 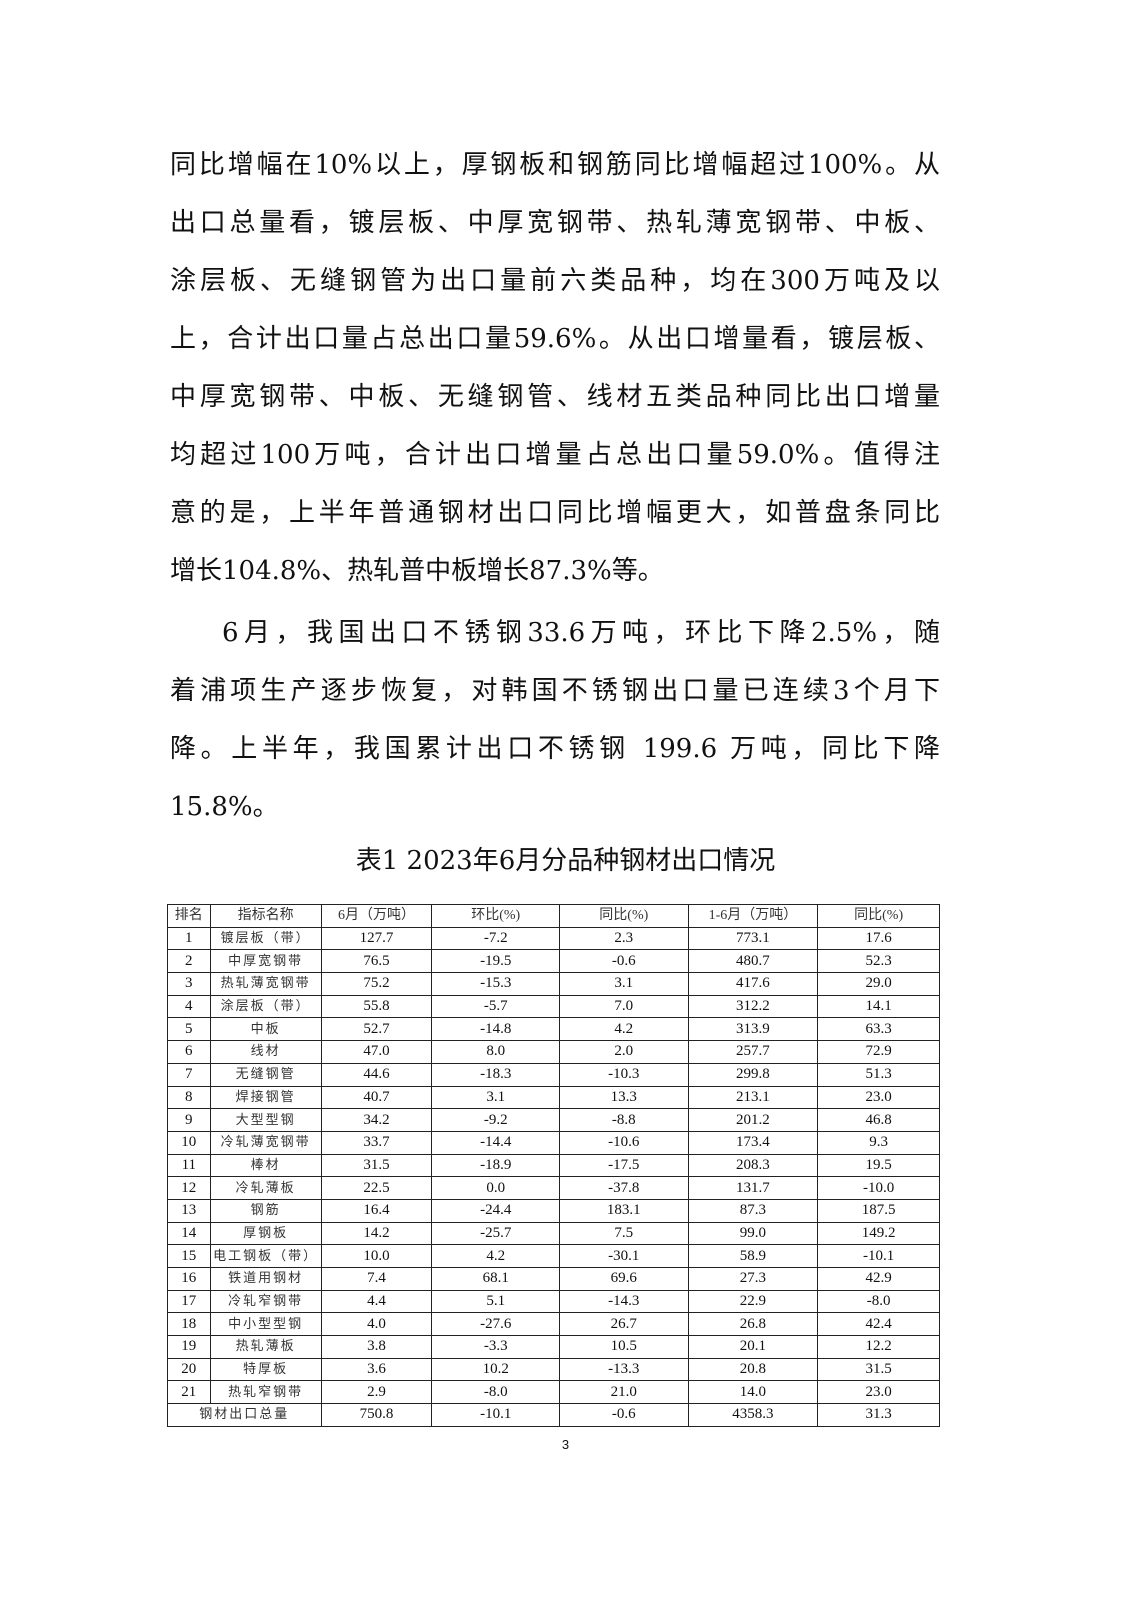 What do you see at coordinates (376, 1142) in the screenshot?
I see `table-cell: 33.7` at bounding box center [376, 1142].